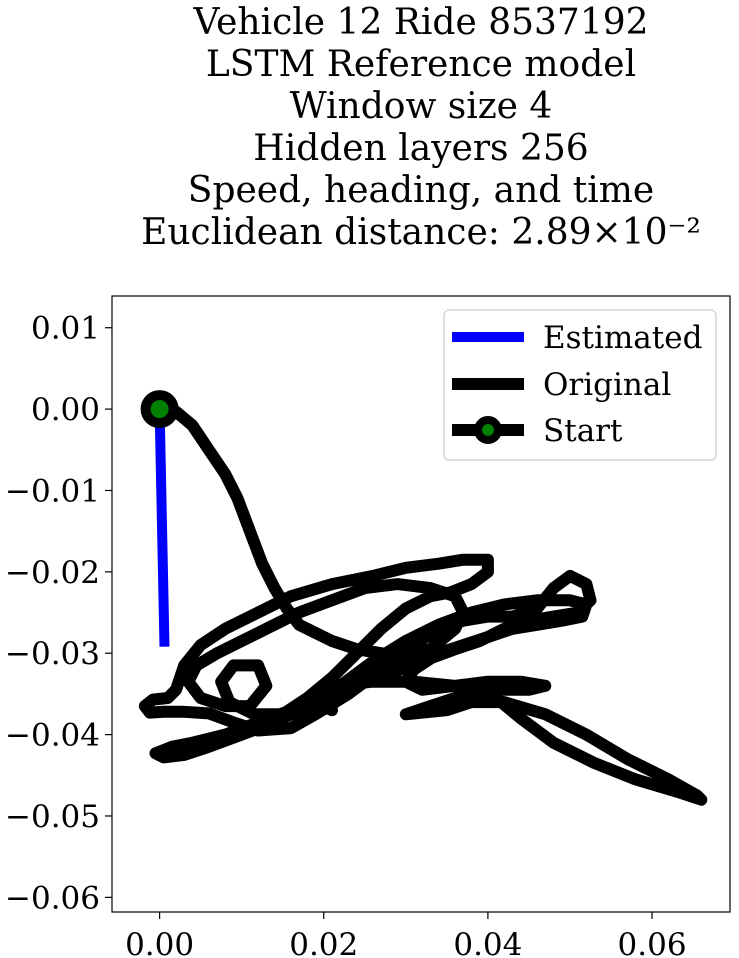 This screenshot has width=739, height=958. Describe the element at coordinates (52, 491) in the screenshot. I see `y-tick-label: −0.01` at that location.